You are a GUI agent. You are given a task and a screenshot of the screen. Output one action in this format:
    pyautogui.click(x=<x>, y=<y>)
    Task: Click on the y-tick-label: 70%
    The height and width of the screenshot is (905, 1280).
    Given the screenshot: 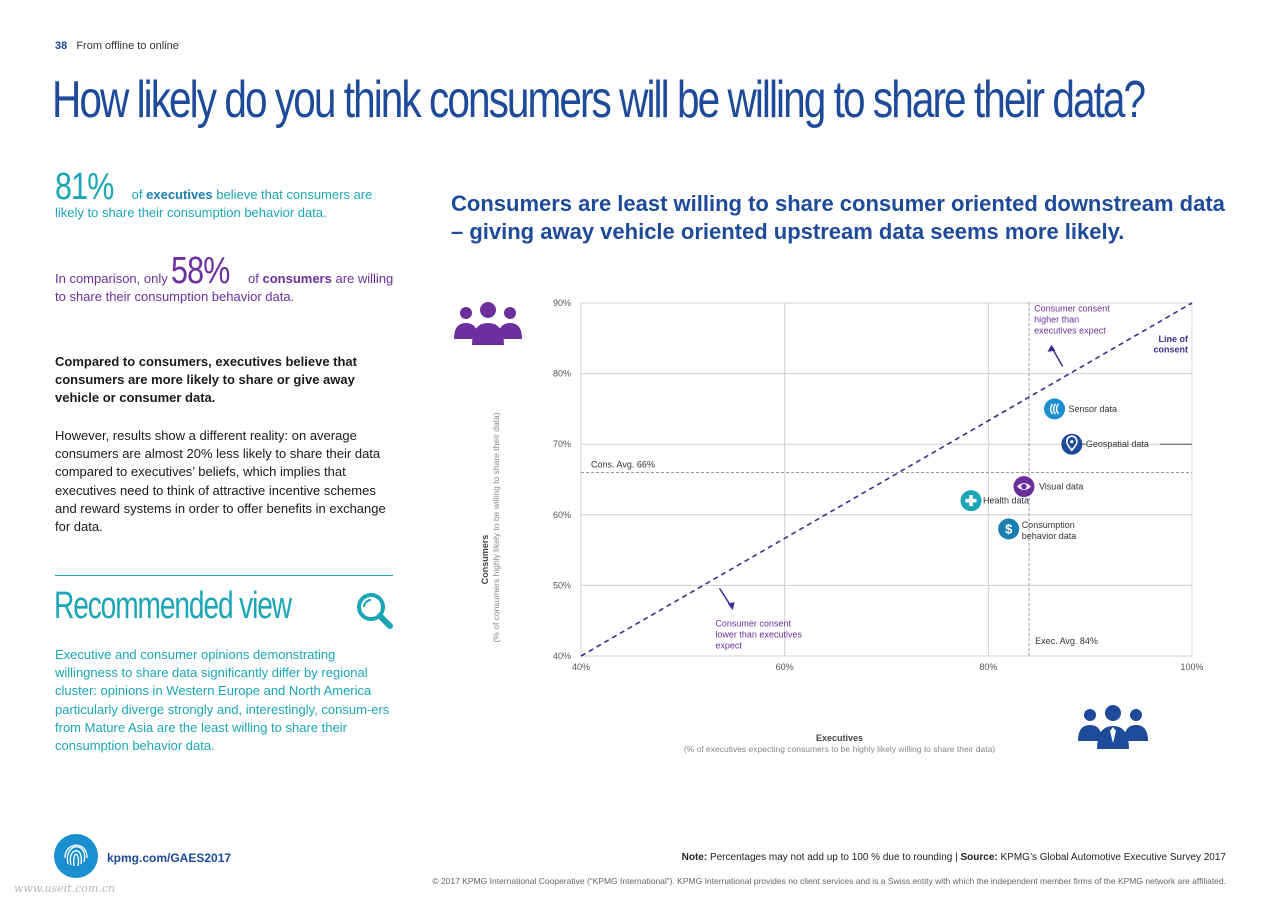 What is the action you would take?
    pyautogui.click(x=562, y=444)
    